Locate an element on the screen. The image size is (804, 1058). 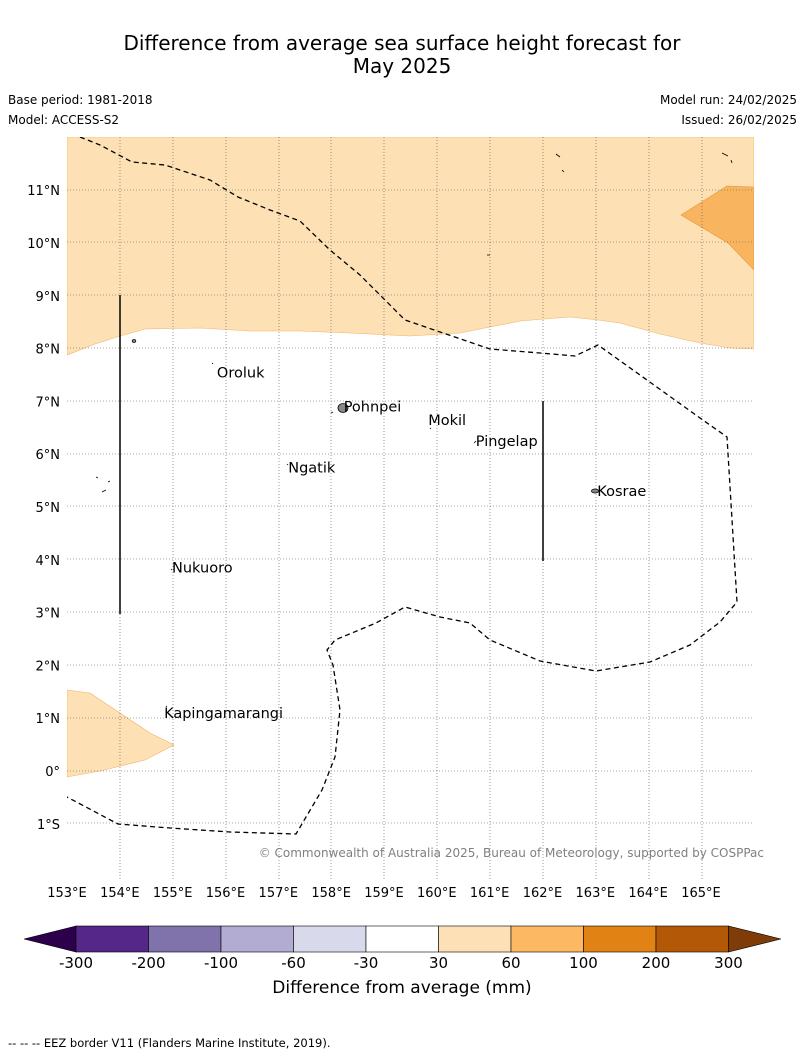
colorbar-tick: 200 is located at coordinates (656, 963).